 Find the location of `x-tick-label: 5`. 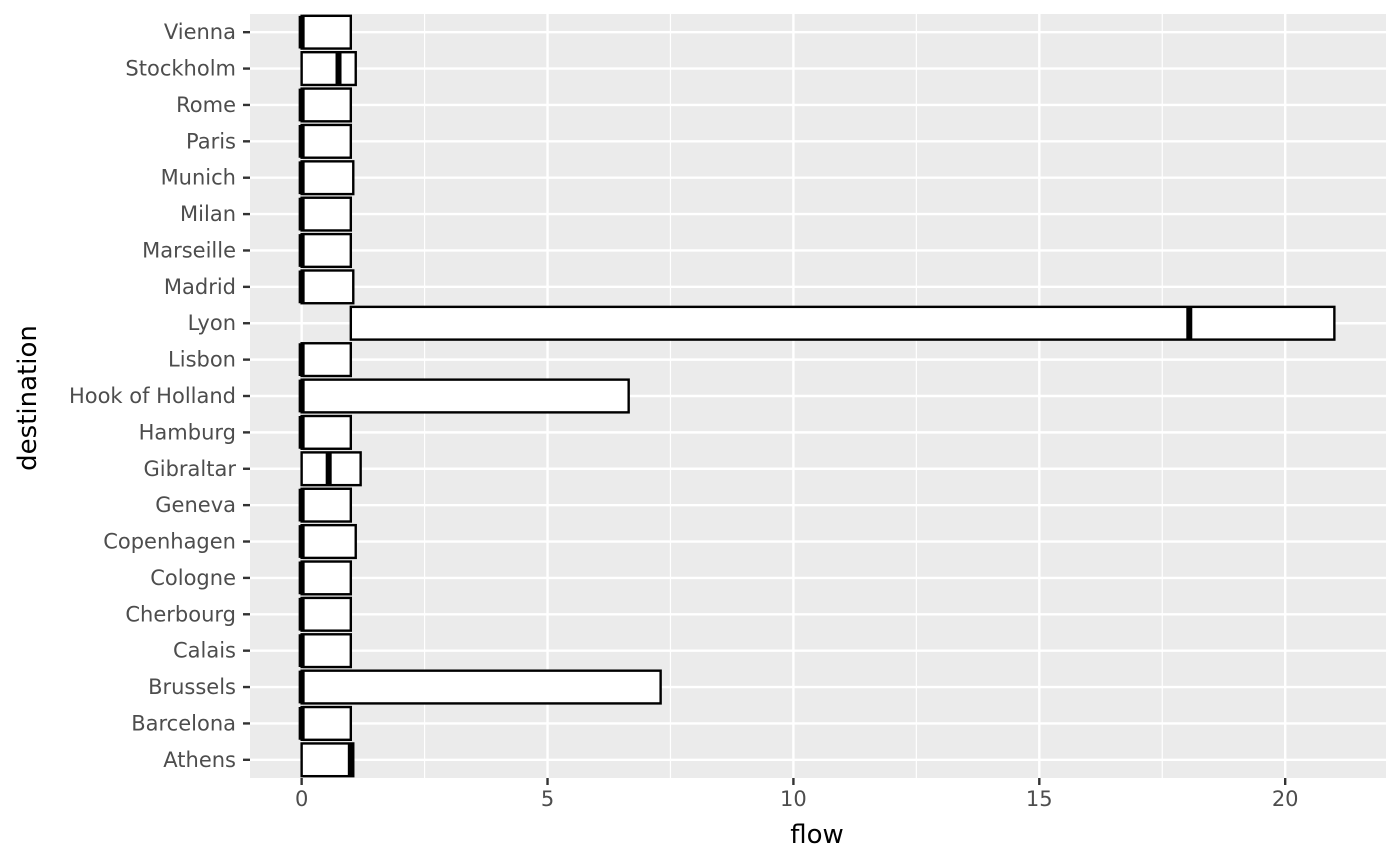

x-tick-label: 5 is located at coordinates (547, 799).